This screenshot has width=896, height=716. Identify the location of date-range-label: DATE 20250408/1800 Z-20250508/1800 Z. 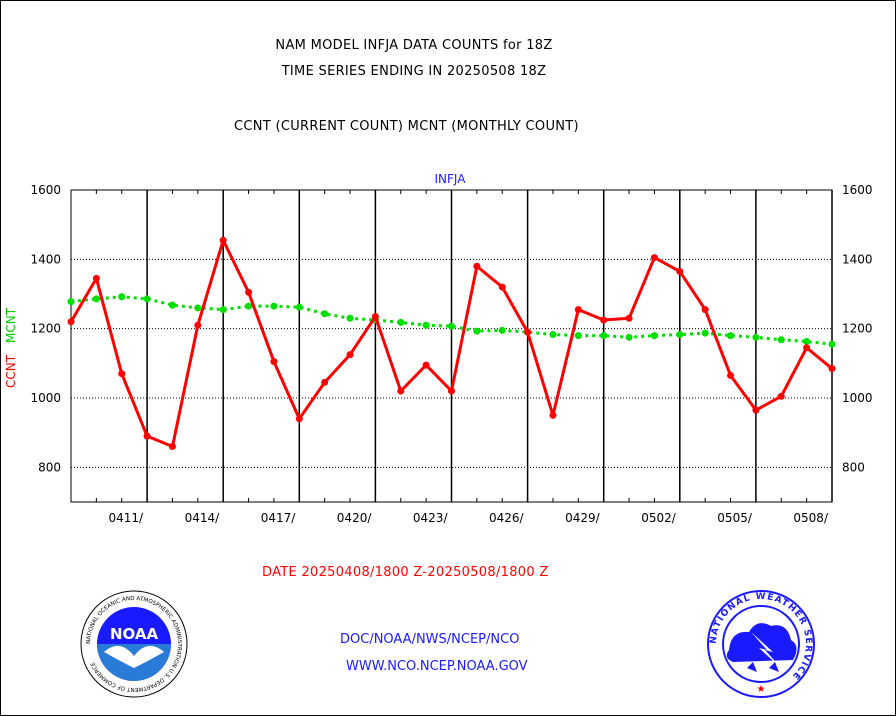
(405, 572).